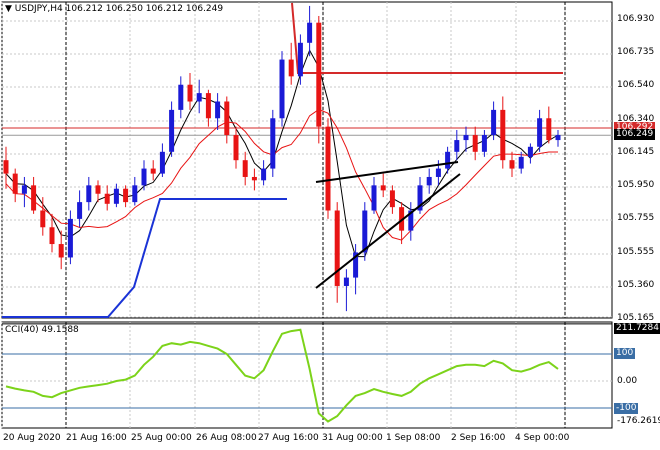 The width and height of the screenshot is (660, 450). What do you see at coordinates (32, 438) in the screenshot?
I see `time-label: 20 Aug 2020` at bounding box center [32, 438].